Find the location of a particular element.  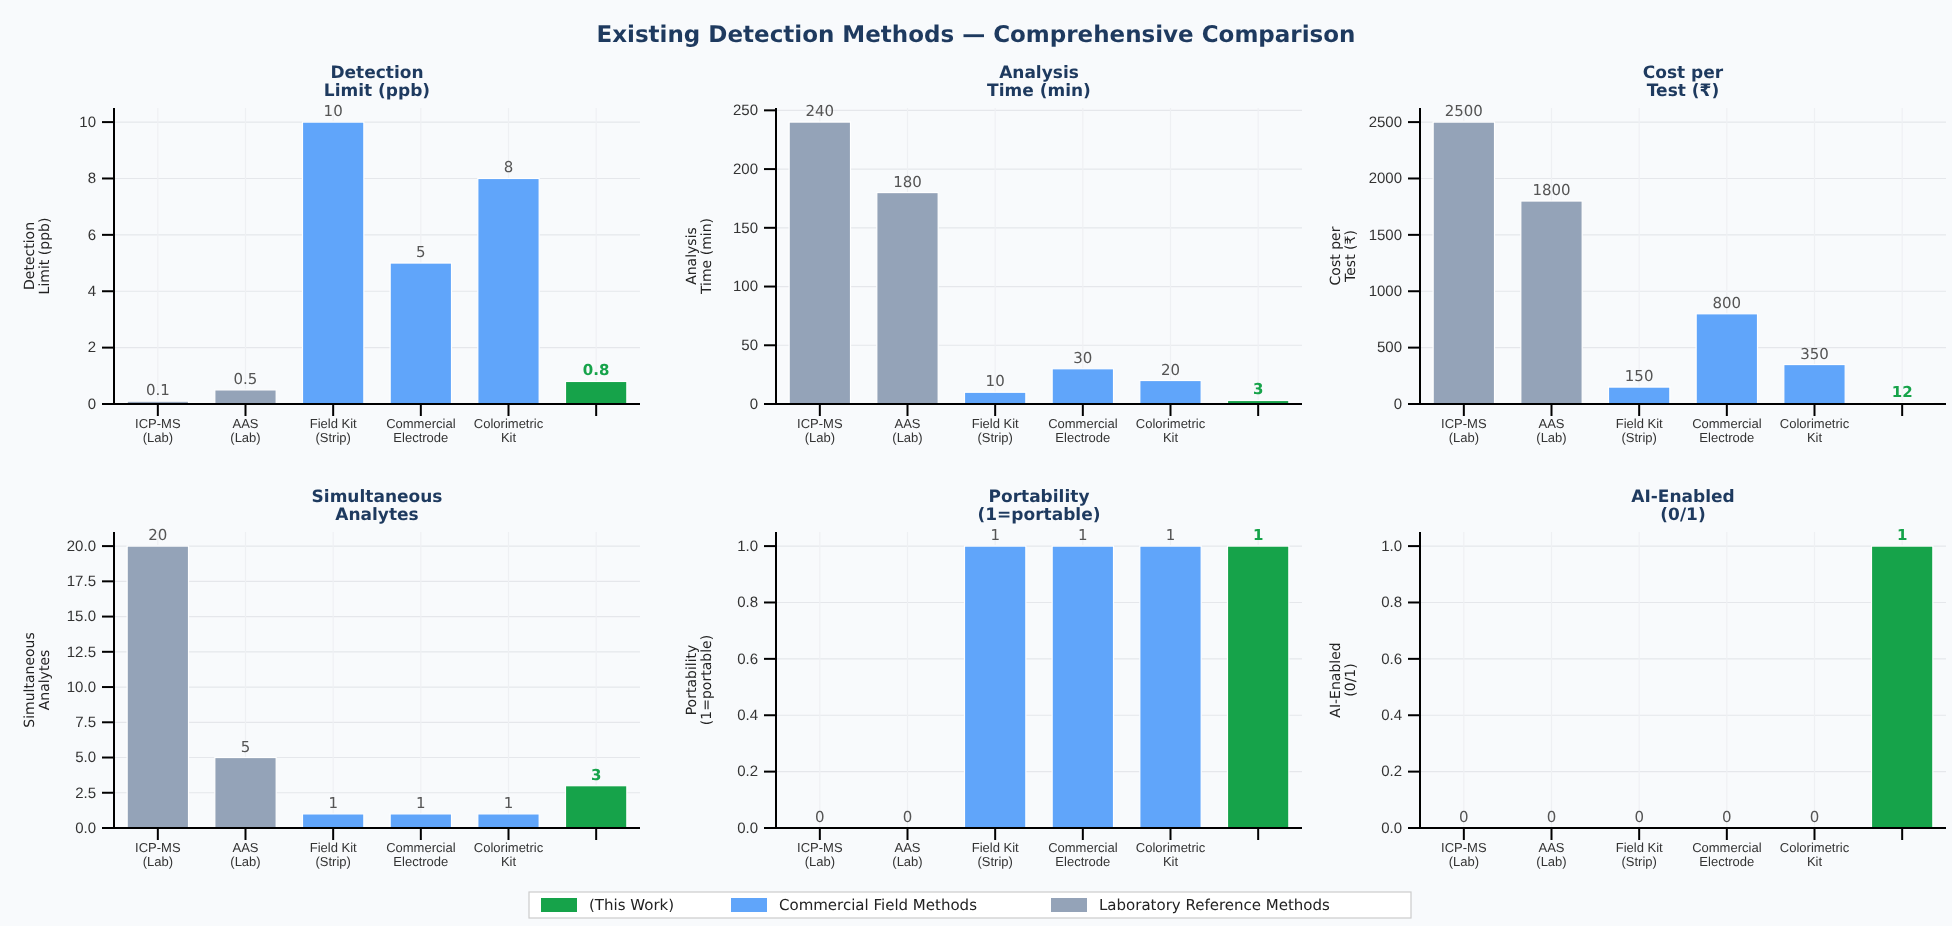

chart-title: Analysis Time (min) is located at coordinates (1039, 83).